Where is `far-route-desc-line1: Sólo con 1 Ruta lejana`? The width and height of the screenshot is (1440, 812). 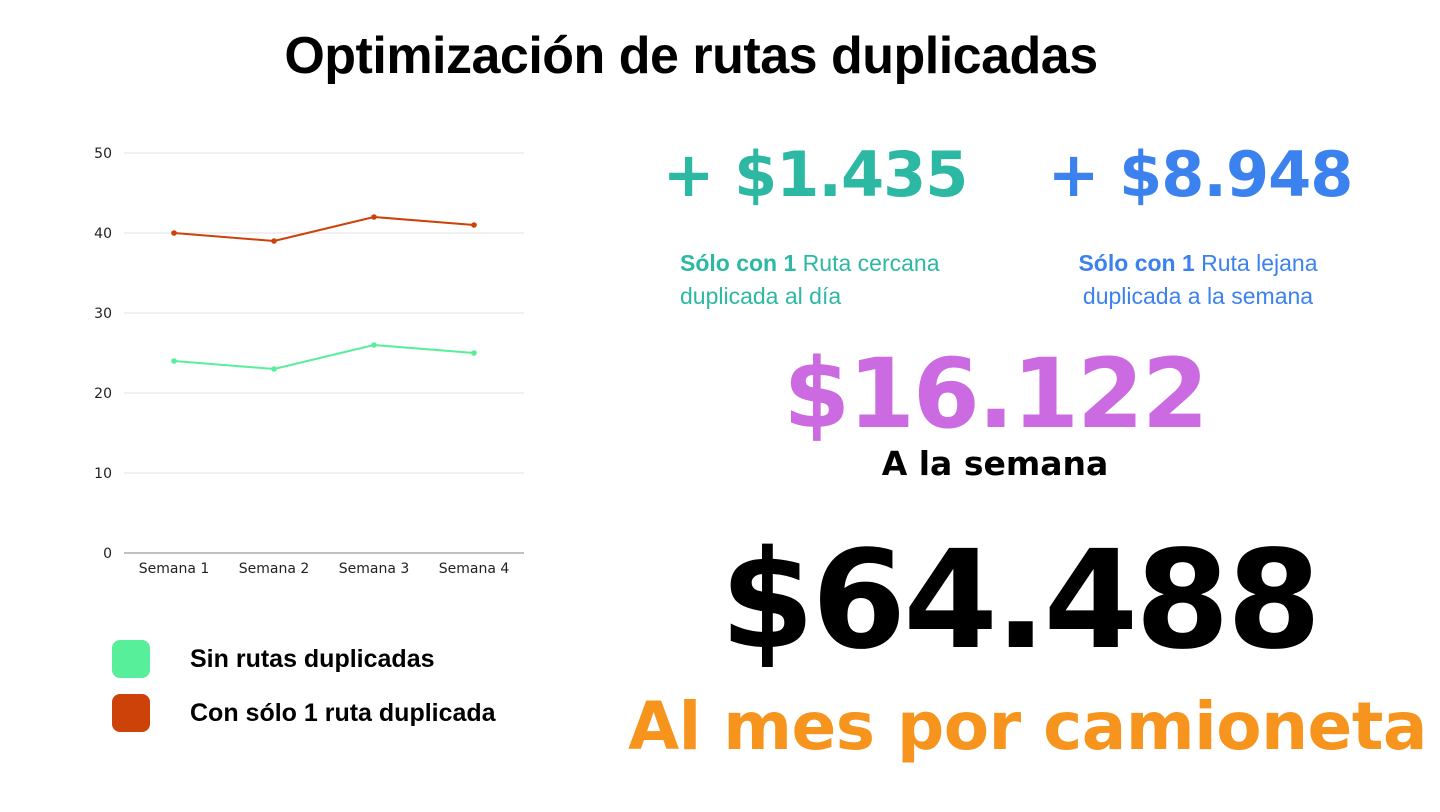
far-route-desc-line1: Sólo con 1 Ruta lejana is located at coordinates (1198, 263).